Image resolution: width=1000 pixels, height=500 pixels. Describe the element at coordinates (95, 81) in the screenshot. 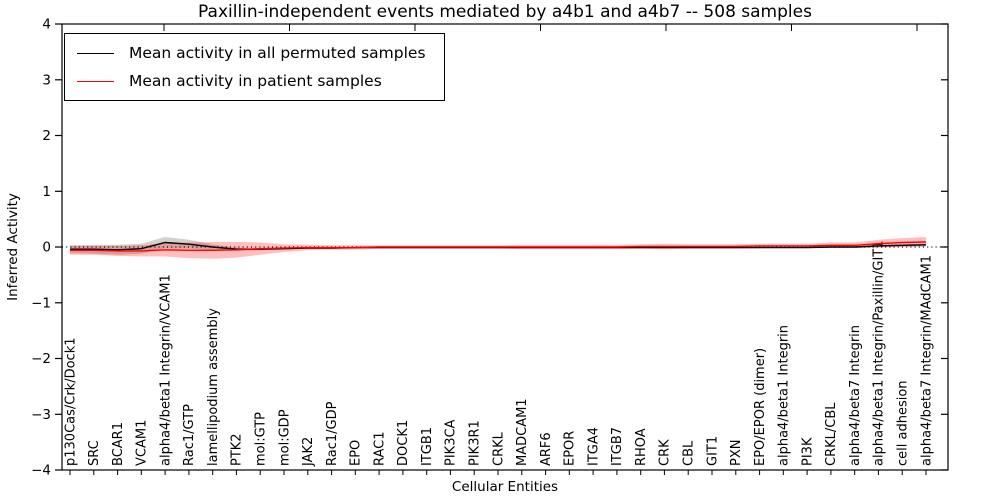

I see `legend-line-red` at that location.